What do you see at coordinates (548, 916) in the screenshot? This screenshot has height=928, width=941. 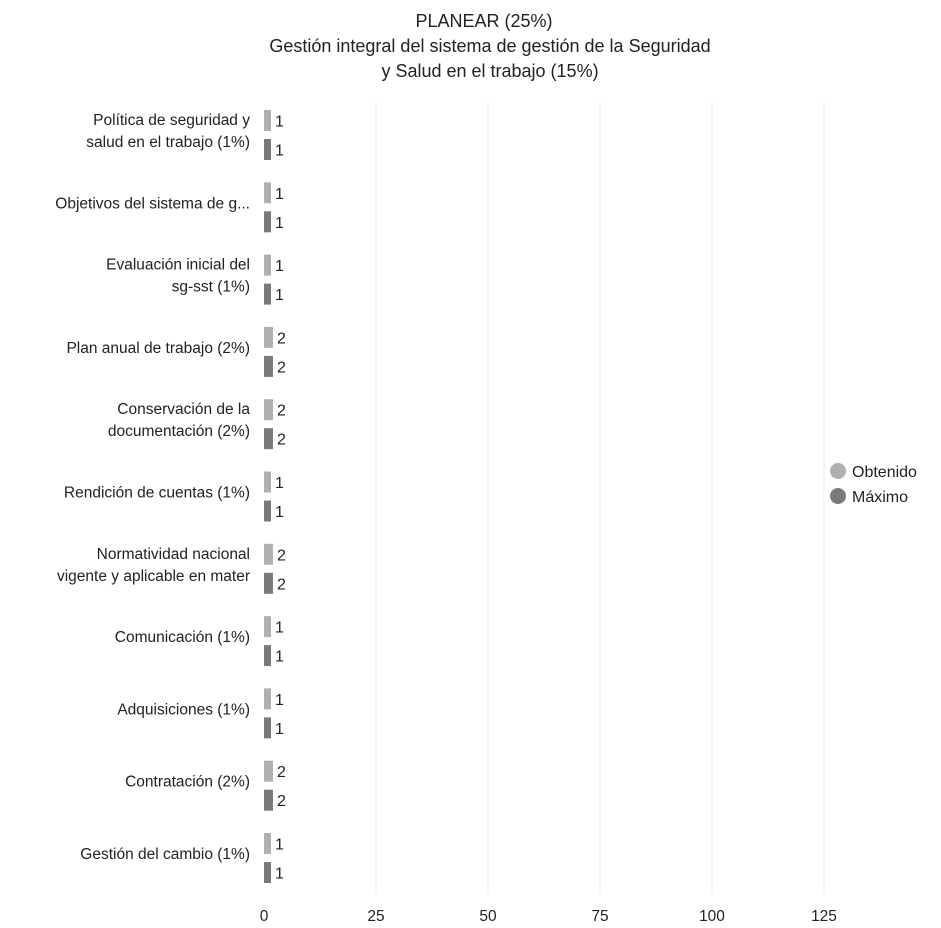 I see `x-axis: 0 25 50 75 100 125` at bounding box center [548, 916].